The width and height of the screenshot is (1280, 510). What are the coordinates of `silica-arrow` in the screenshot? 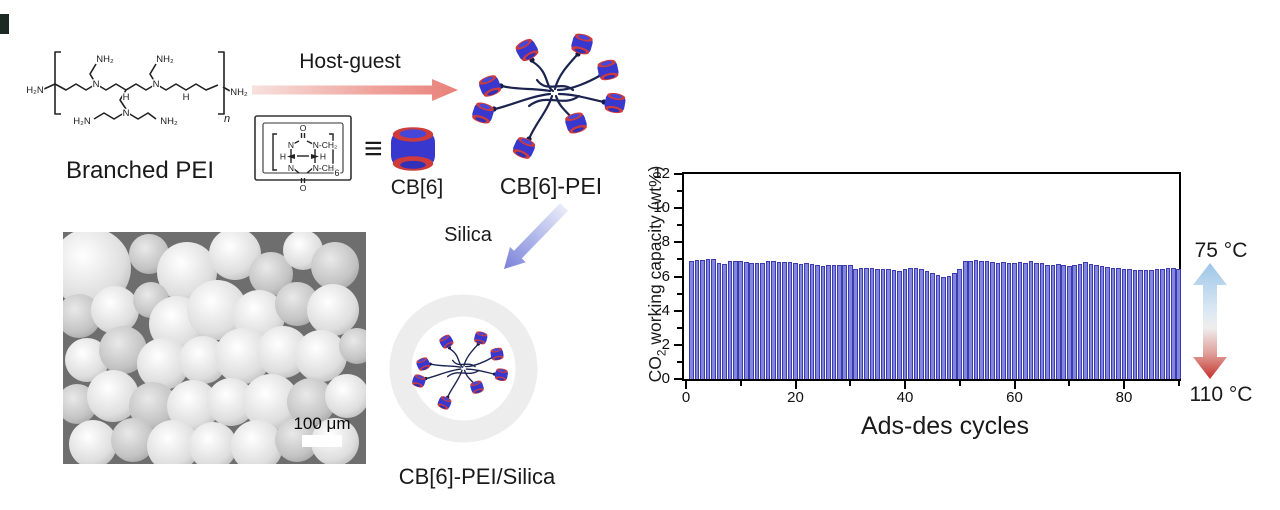 It's located at (536, 236).